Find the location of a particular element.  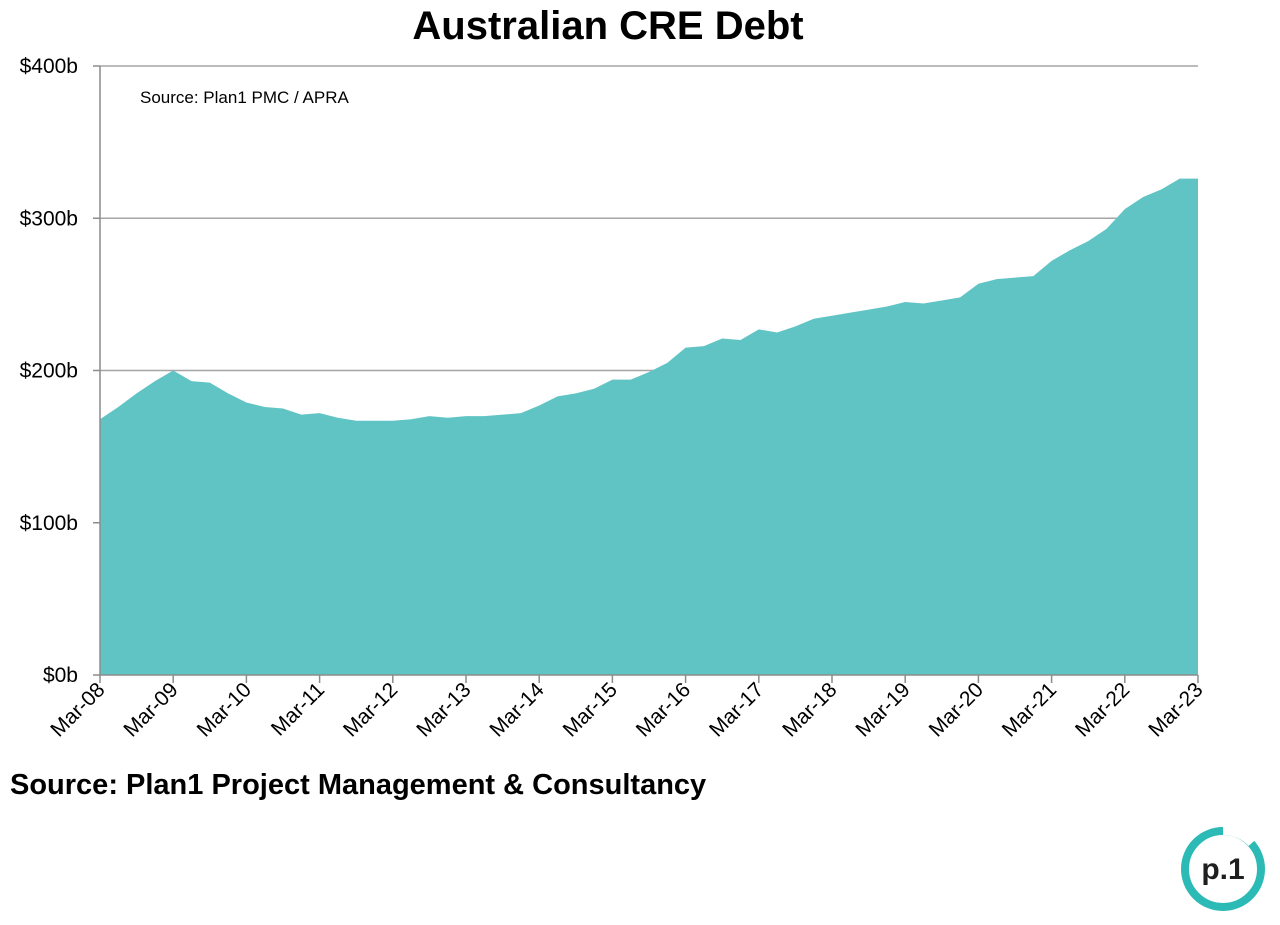

x-tick-label: Mar-17 is located at coordinates (736, 709).